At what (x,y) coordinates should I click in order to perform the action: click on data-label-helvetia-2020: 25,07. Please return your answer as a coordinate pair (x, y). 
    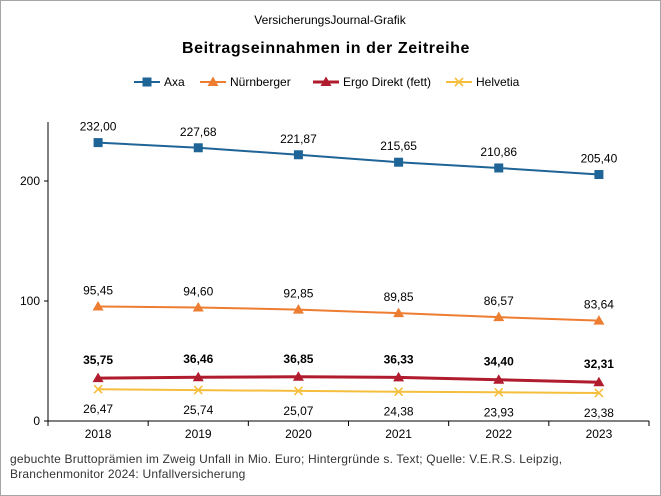
    Looking at the image, I should click on (298, 411).